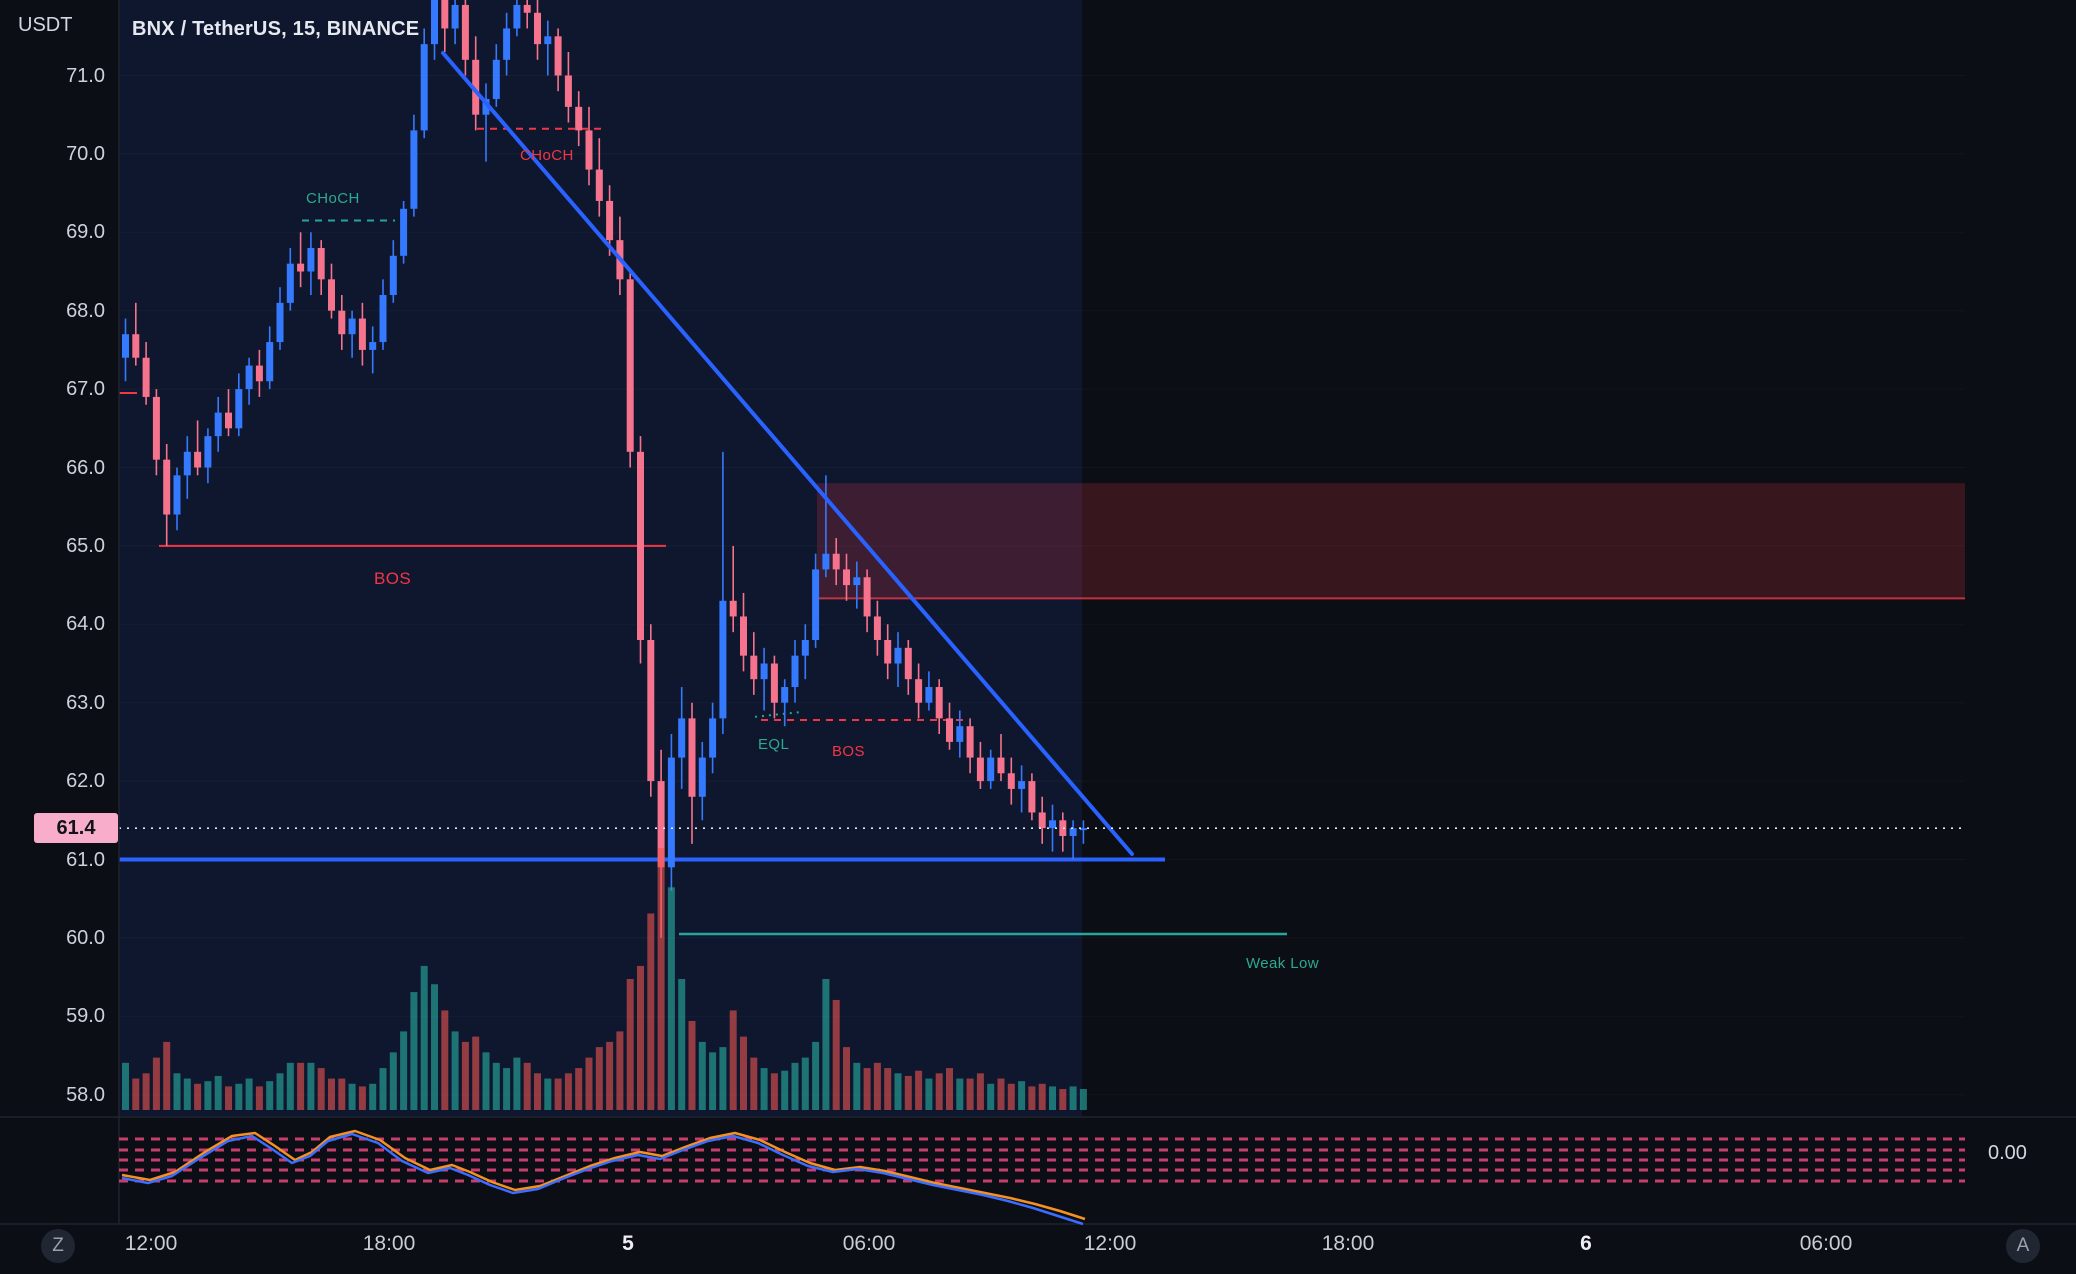  Describe the element at coordinates (628, 1243) in the screenshot. I see `time-tick-label: 5` at that location.